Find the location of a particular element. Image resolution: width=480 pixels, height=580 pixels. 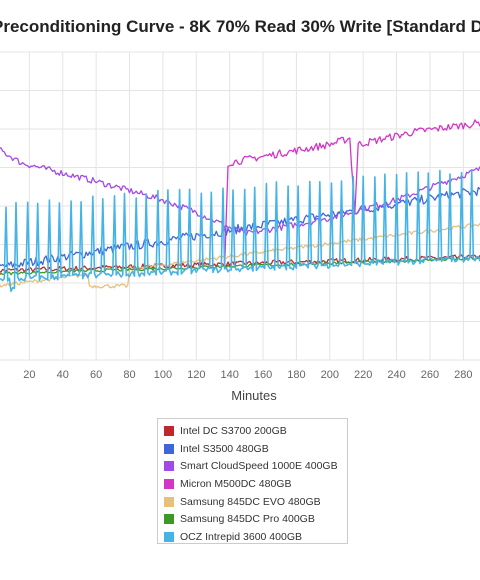

legend-item-2: Smart CloudSpeed 1000E 400GB is located at coordinates (255, 466).